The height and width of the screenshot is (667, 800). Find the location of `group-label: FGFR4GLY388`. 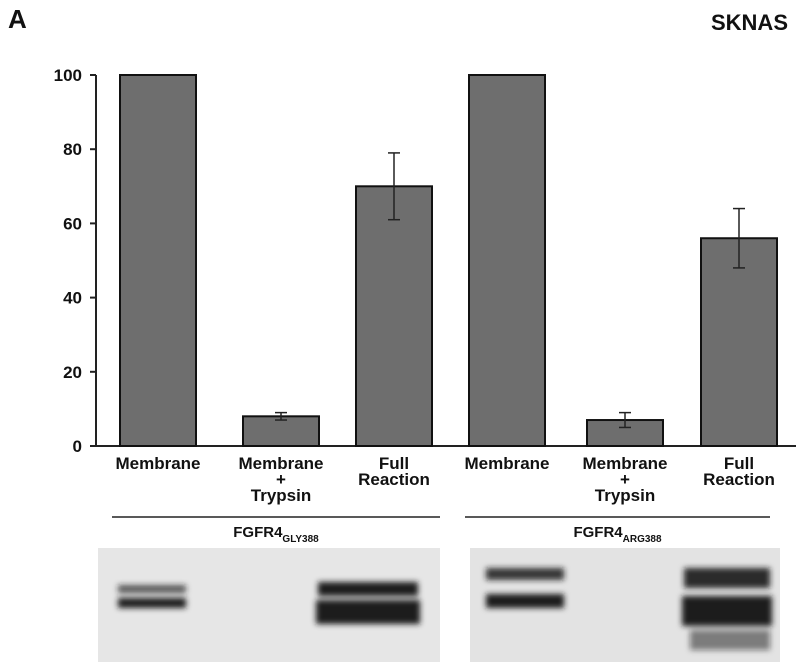

group-label: FGFR4GLY388 is located at coordinates (276, 534).